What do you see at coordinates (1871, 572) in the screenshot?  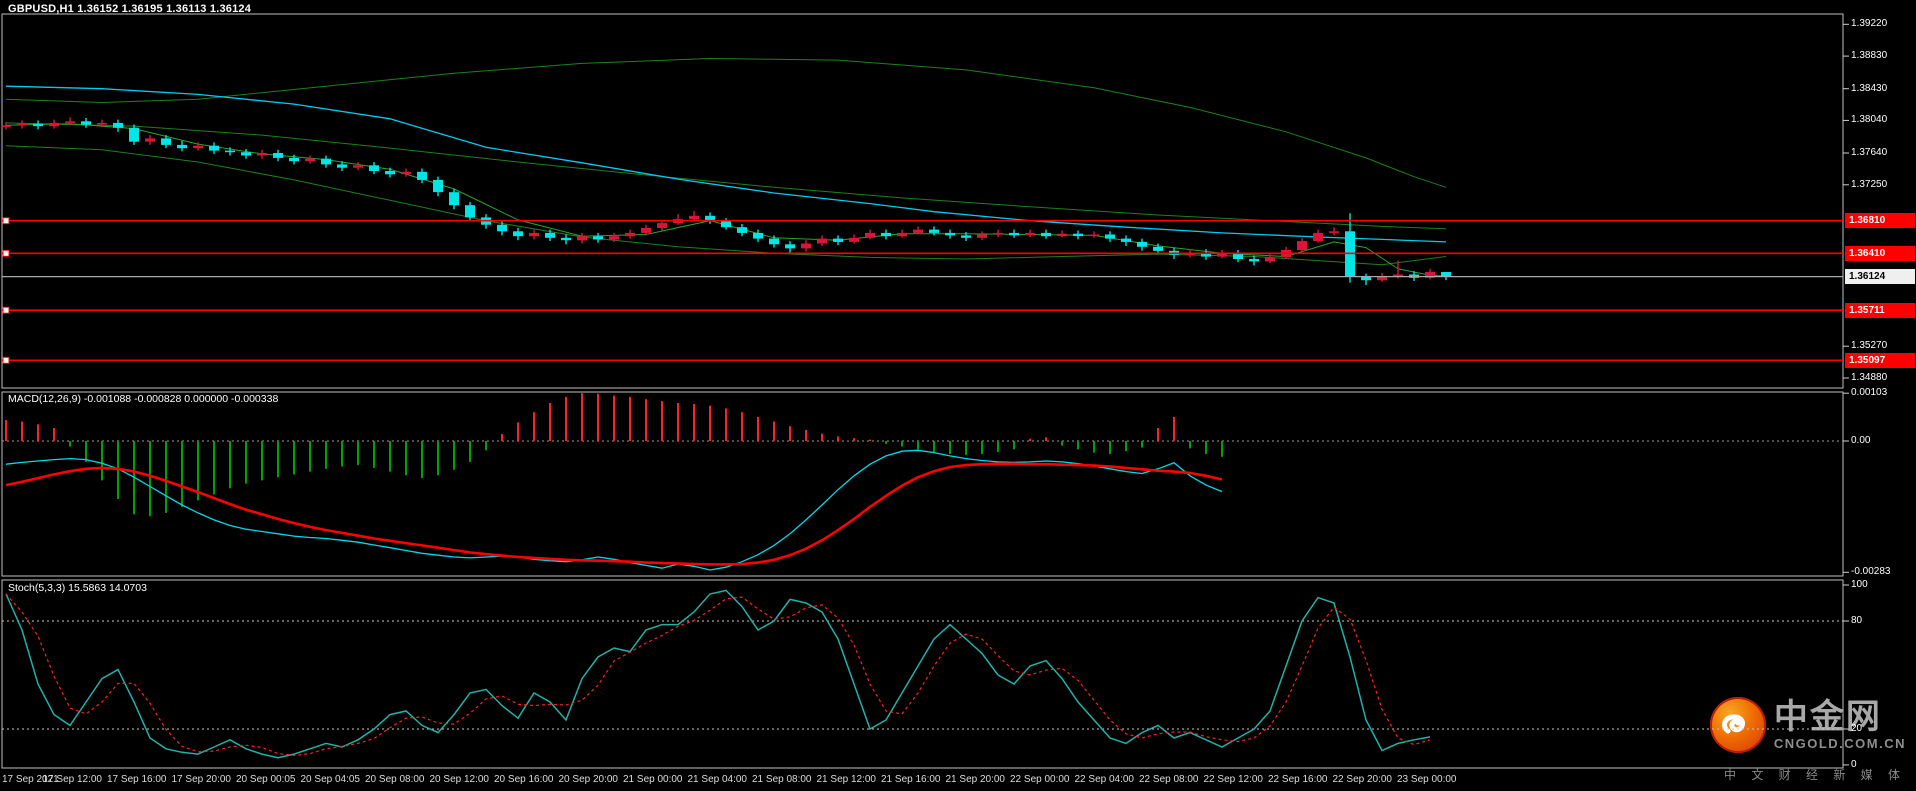 I see `macd-axis-tick-label: -0.00283` at bounding box center [1871, 572].